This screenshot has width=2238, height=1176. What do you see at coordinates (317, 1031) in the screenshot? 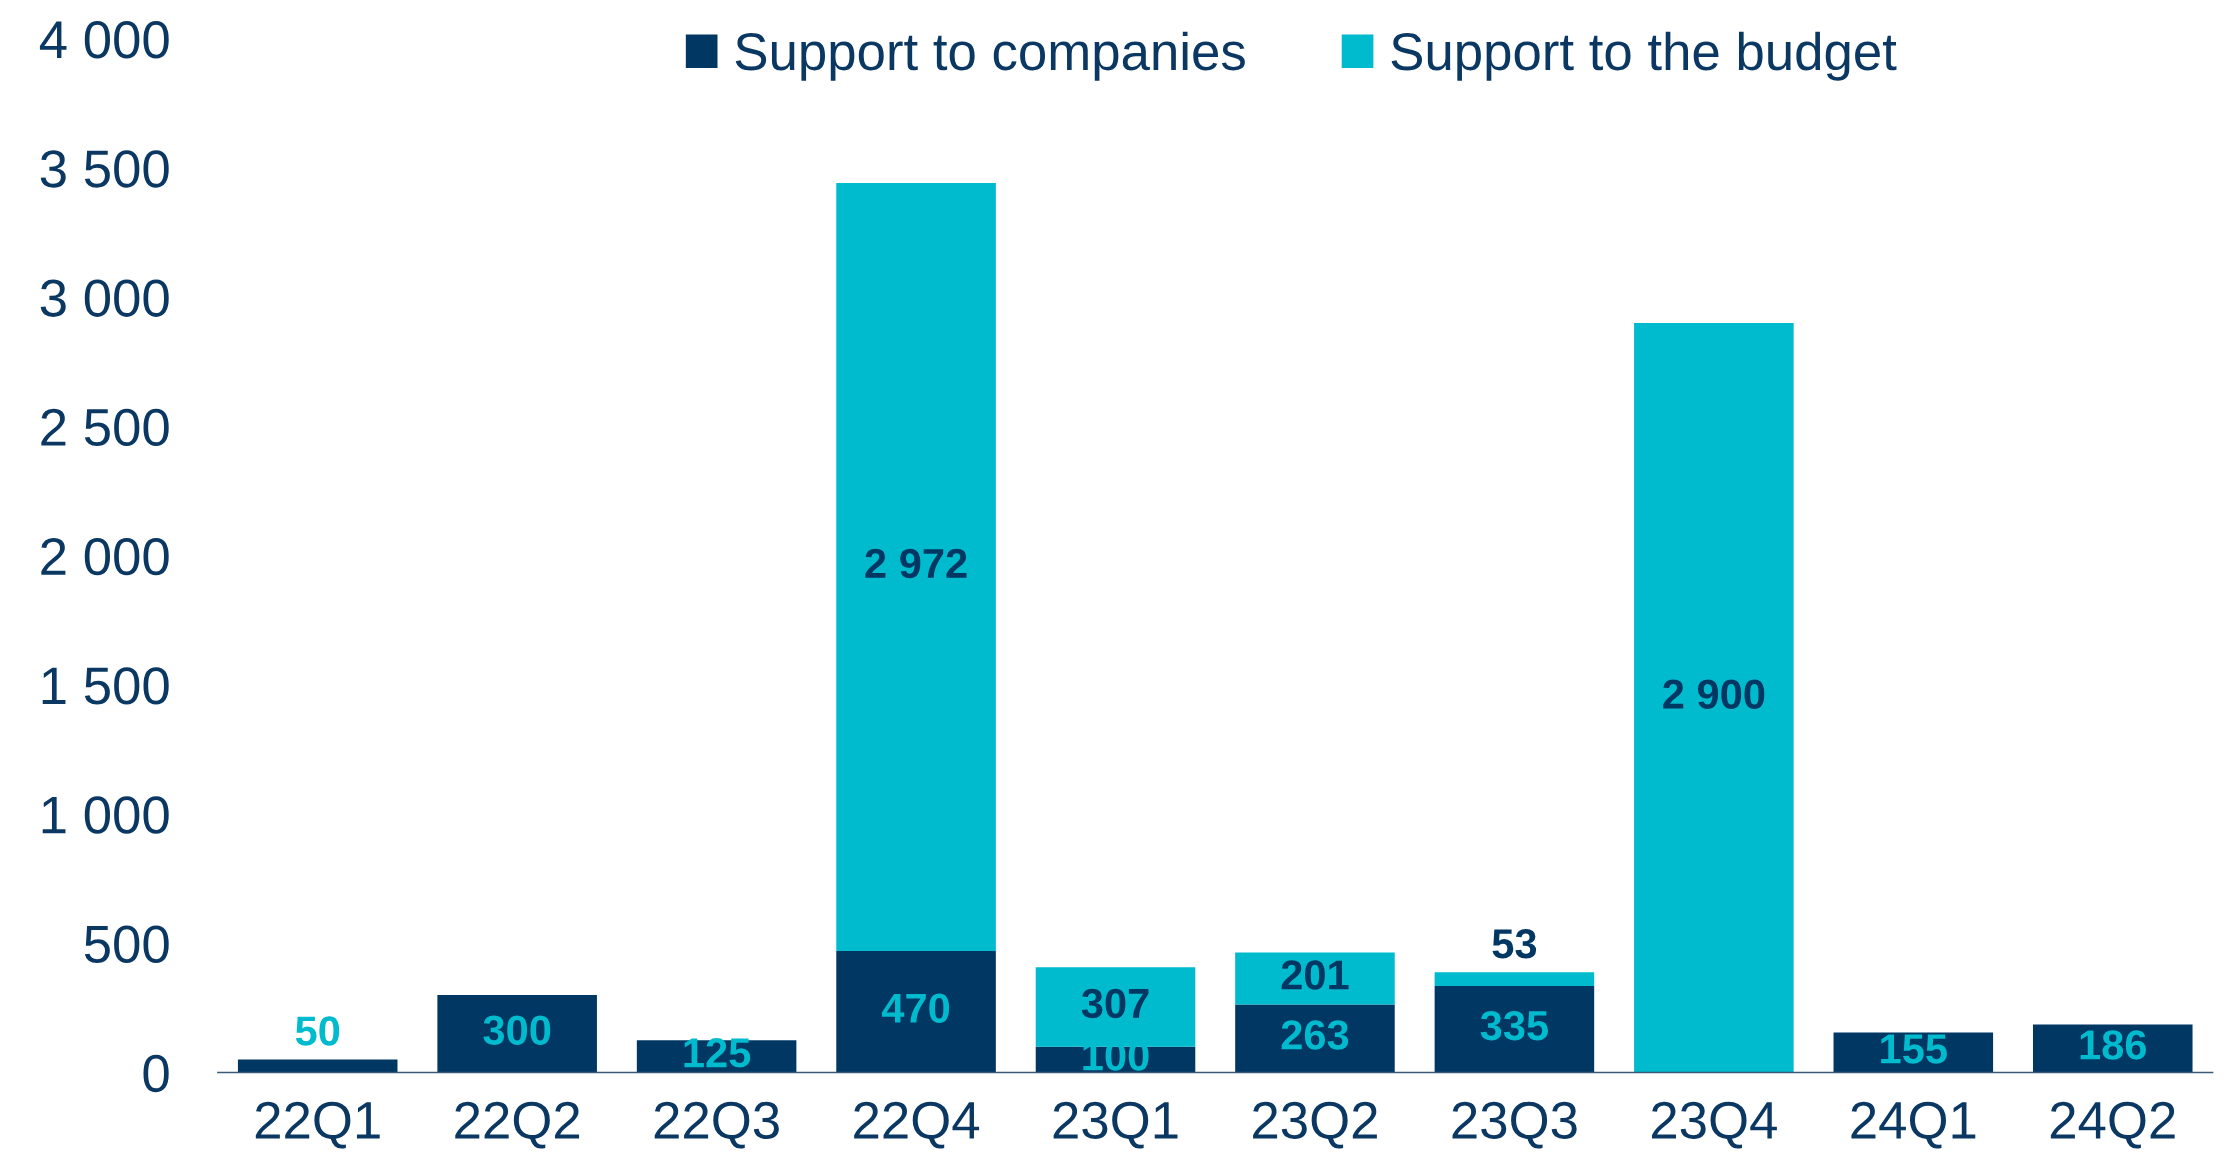
I see `data-label: 50` at bounding box center [317, 1031].